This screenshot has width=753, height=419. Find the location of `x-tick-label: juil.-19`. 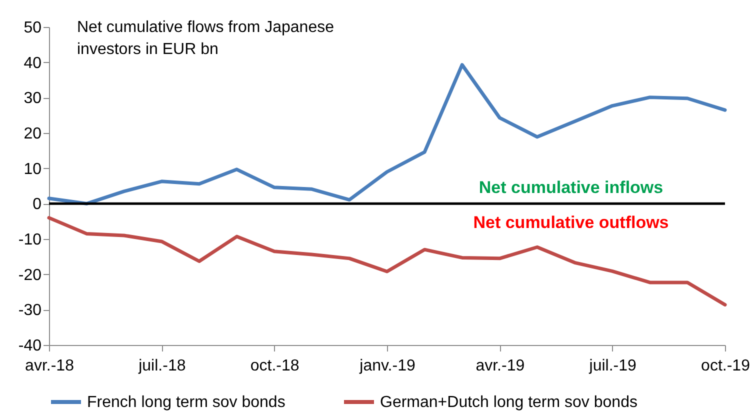

x-tick-label: juil.-19 is located at coordinates (612, 366).